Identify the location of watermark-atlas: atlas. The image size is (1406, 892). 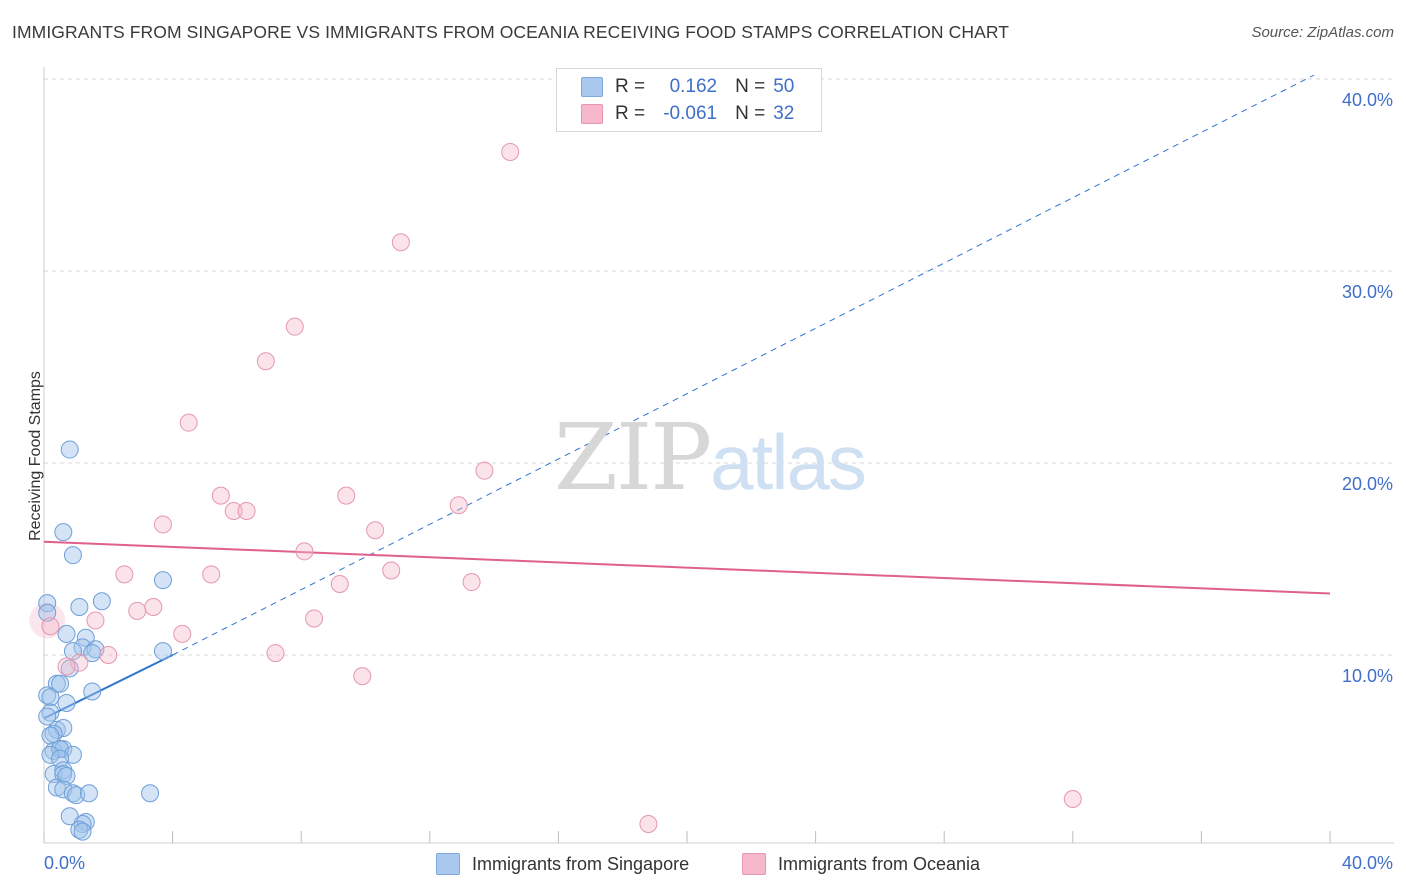
(788, 462).